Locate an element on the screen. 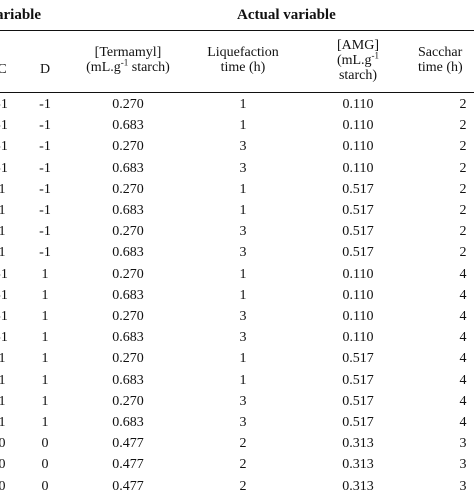 The height and width of the screenshot is (498, 474). table-row: -1 1 0.683 1 0.110 4 is located at coordinates (237, 296).